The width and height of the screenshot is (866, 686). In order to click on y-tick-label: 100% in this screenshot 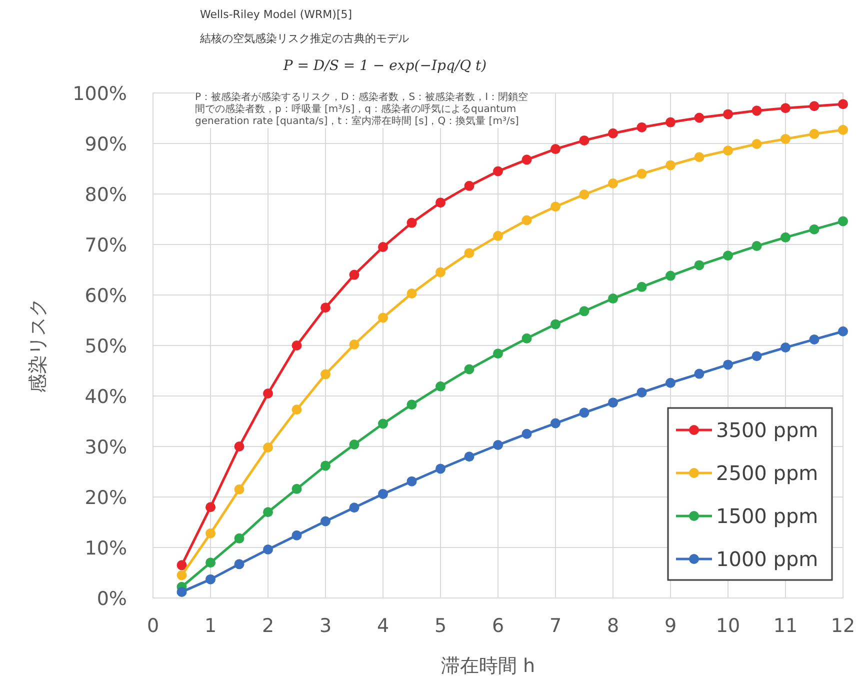, I will do `click(99, 94)`.